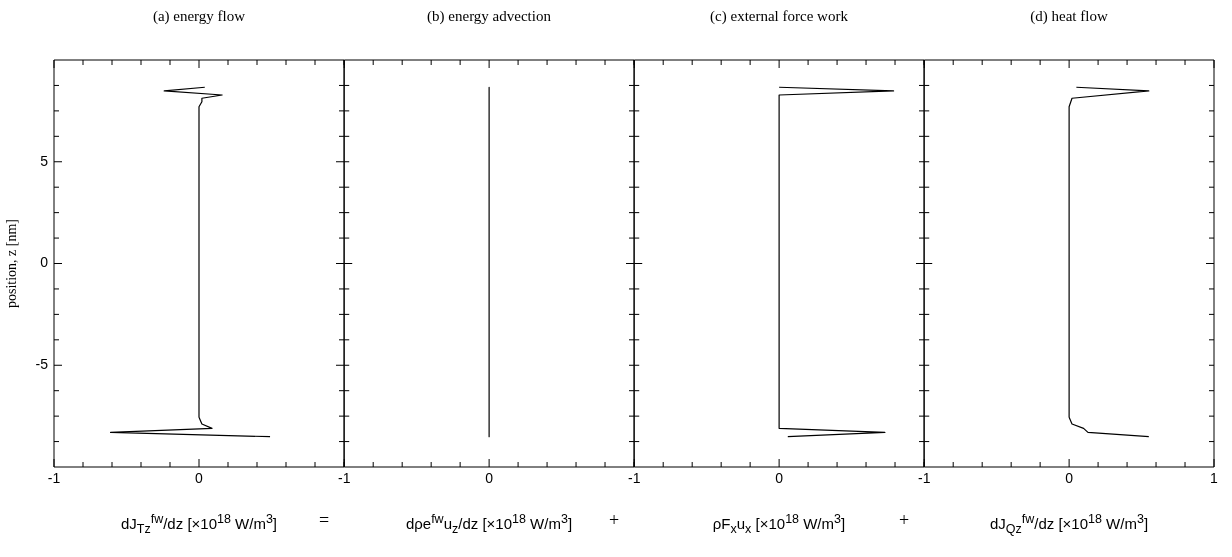  What do you see at coordinates (44, 160) in the screenshot?
I see `y-tick-label: 5` at bounding box center [44, 160].